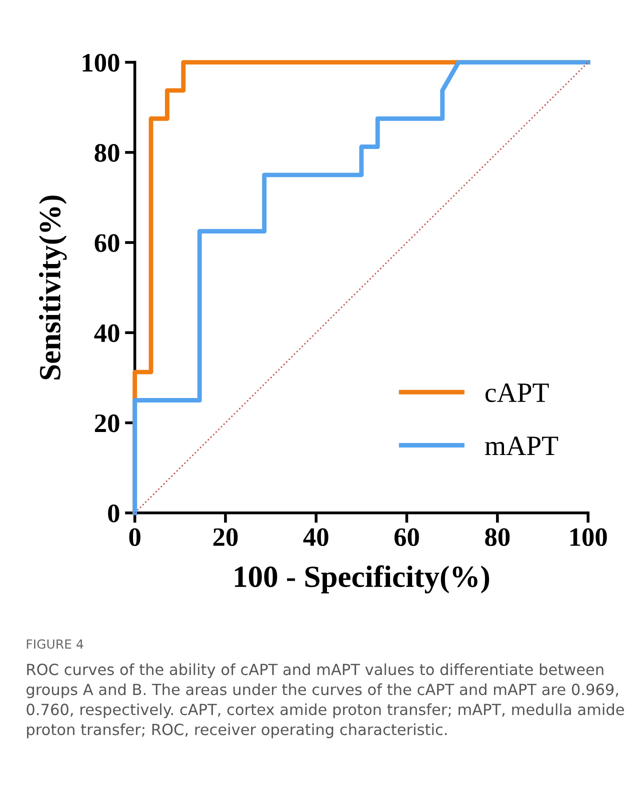 The width and height of the screenshot is (642, 809). I want to click on x-tick-label: 60, so click(406, 537).